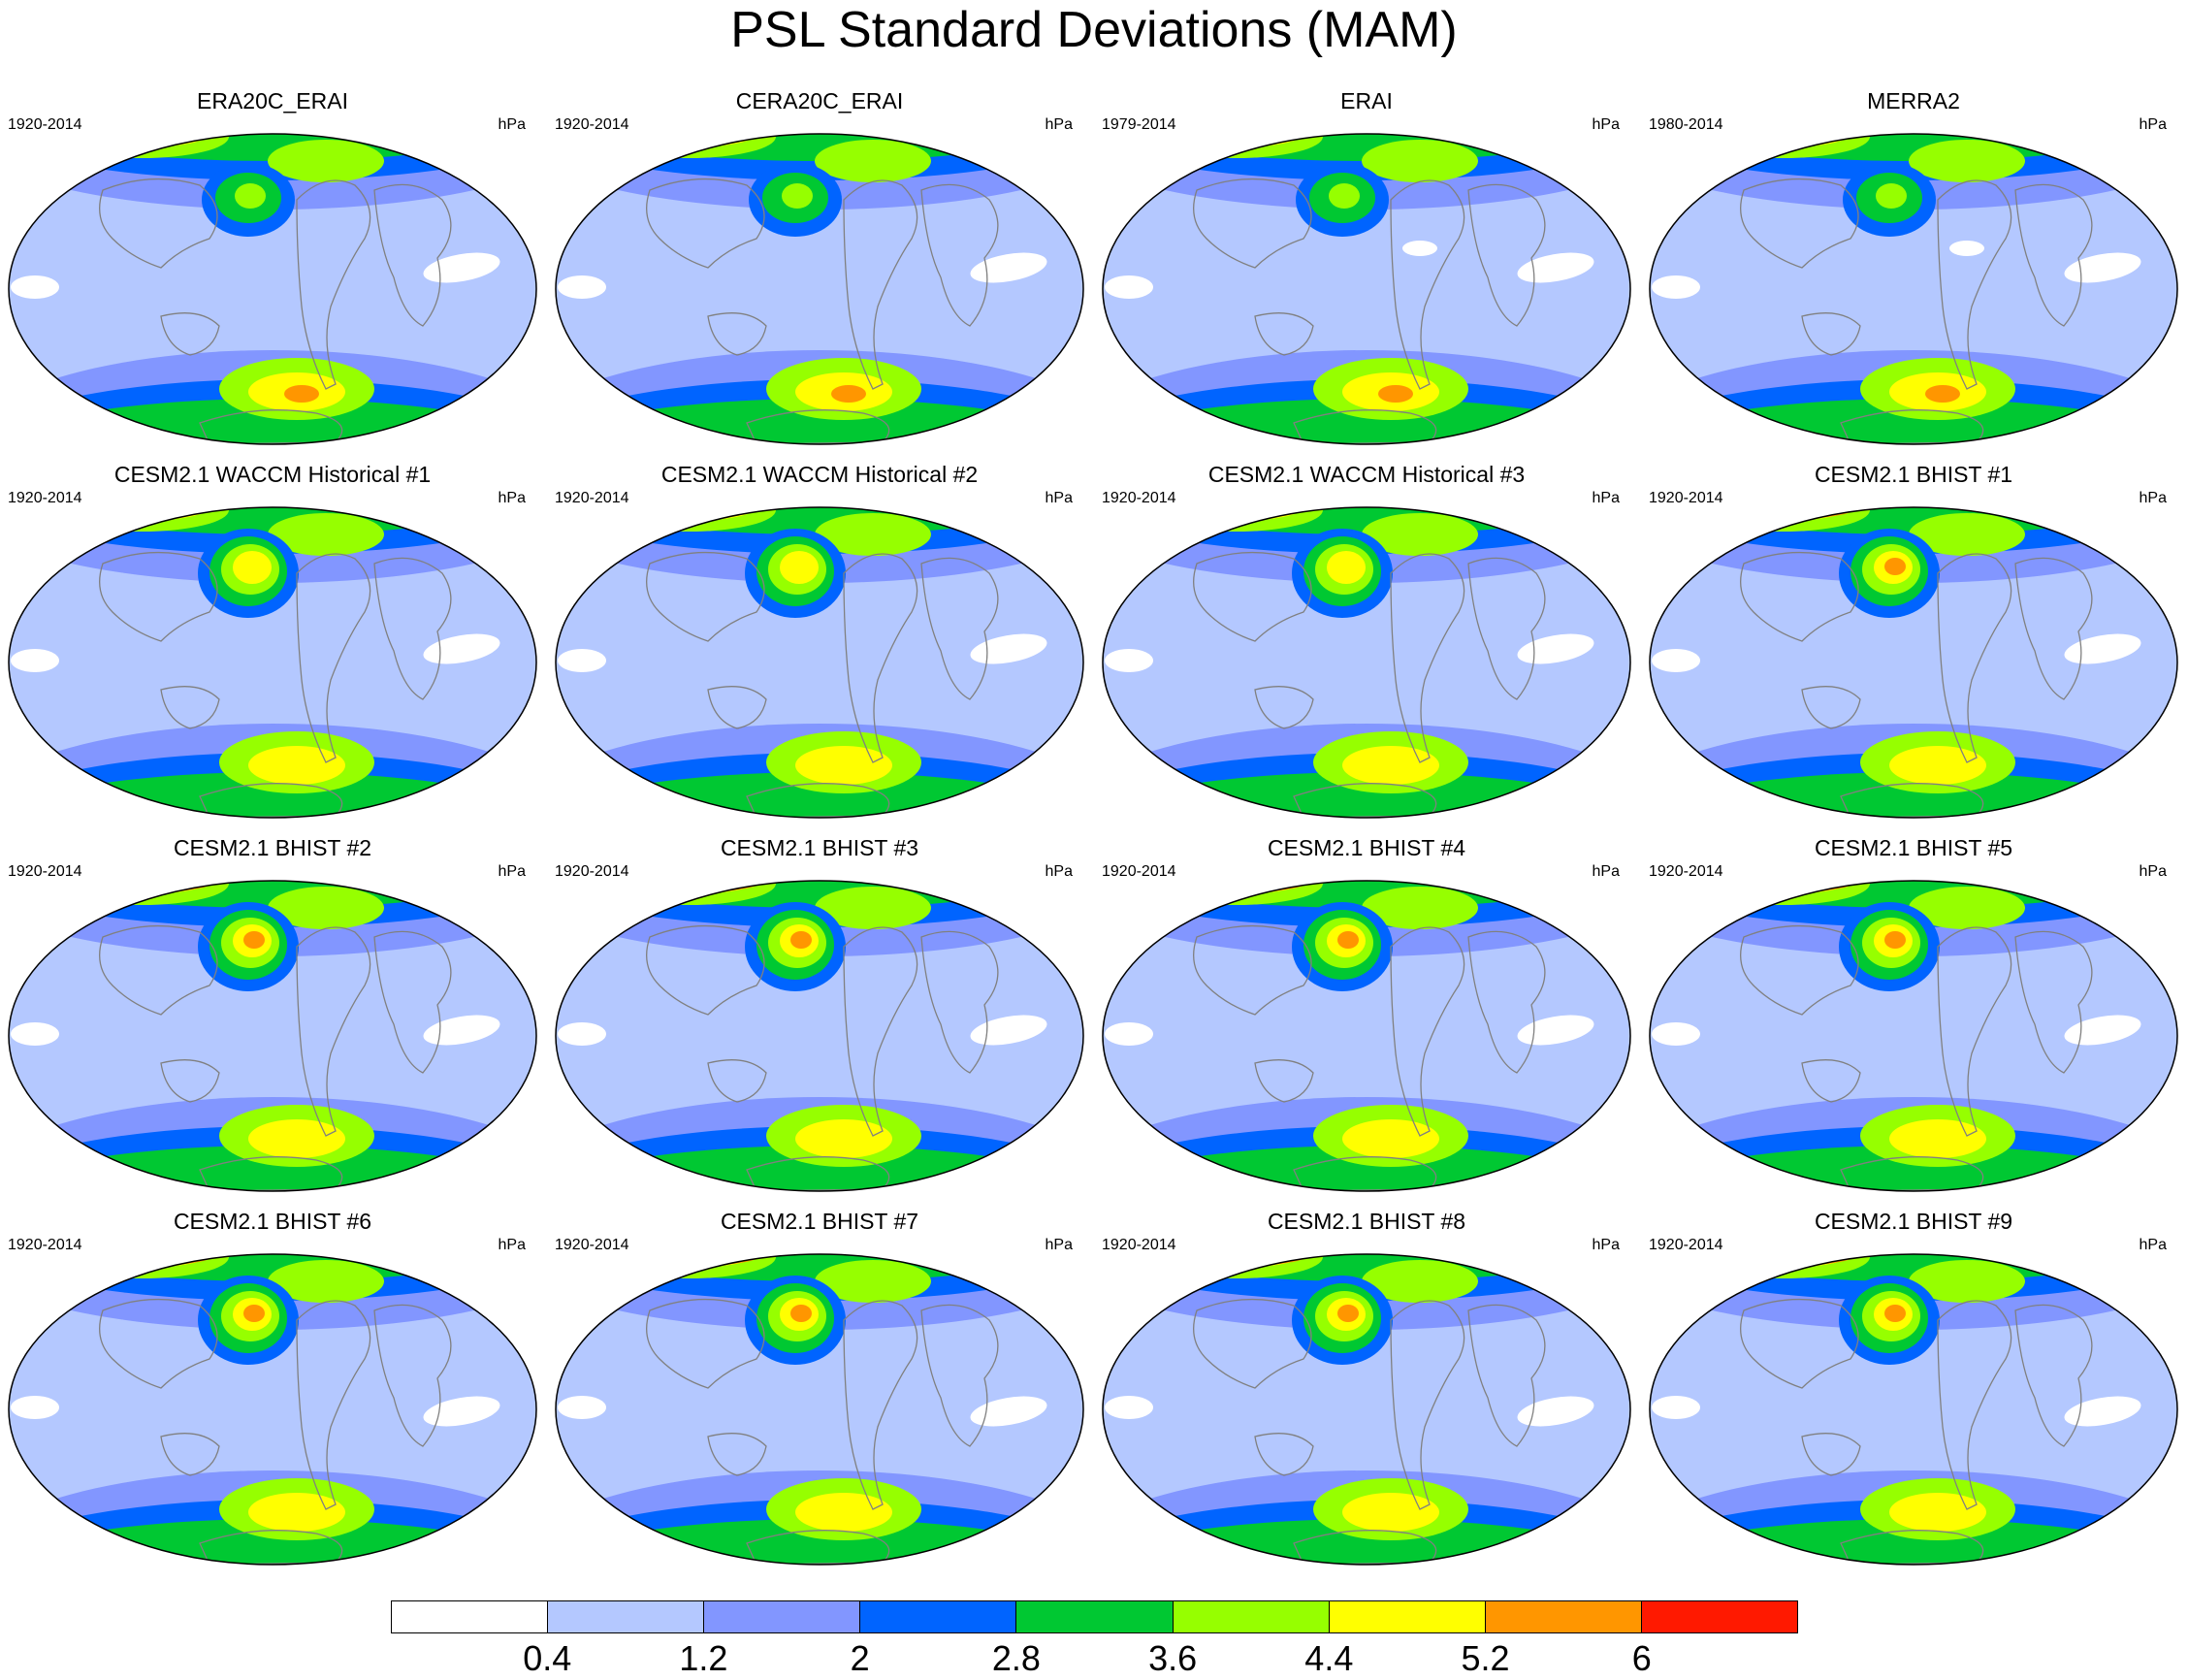 The height and width of the screenshot is (1680, 2188). I want to click on map-panel: CESM2.1 BHIST #2 1920-2014 hPa, so click(272, 1014).